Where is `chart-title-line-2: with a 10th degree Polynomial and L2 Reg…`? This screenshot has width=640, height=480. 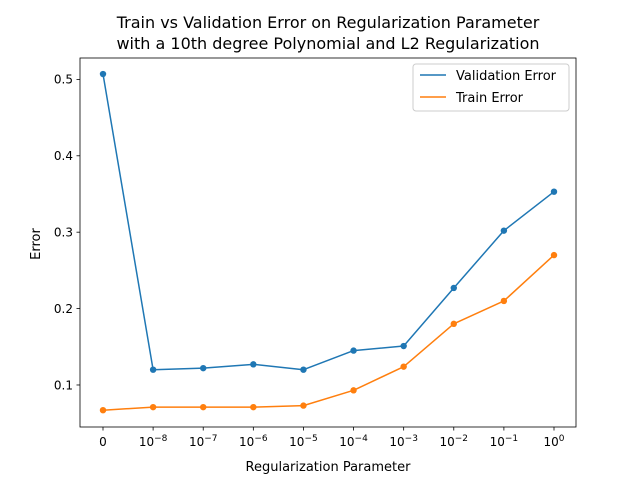 chart-title-line-2: with a 10th degree Polynomial and L2 Reg… is located at coordinates (327, 43).